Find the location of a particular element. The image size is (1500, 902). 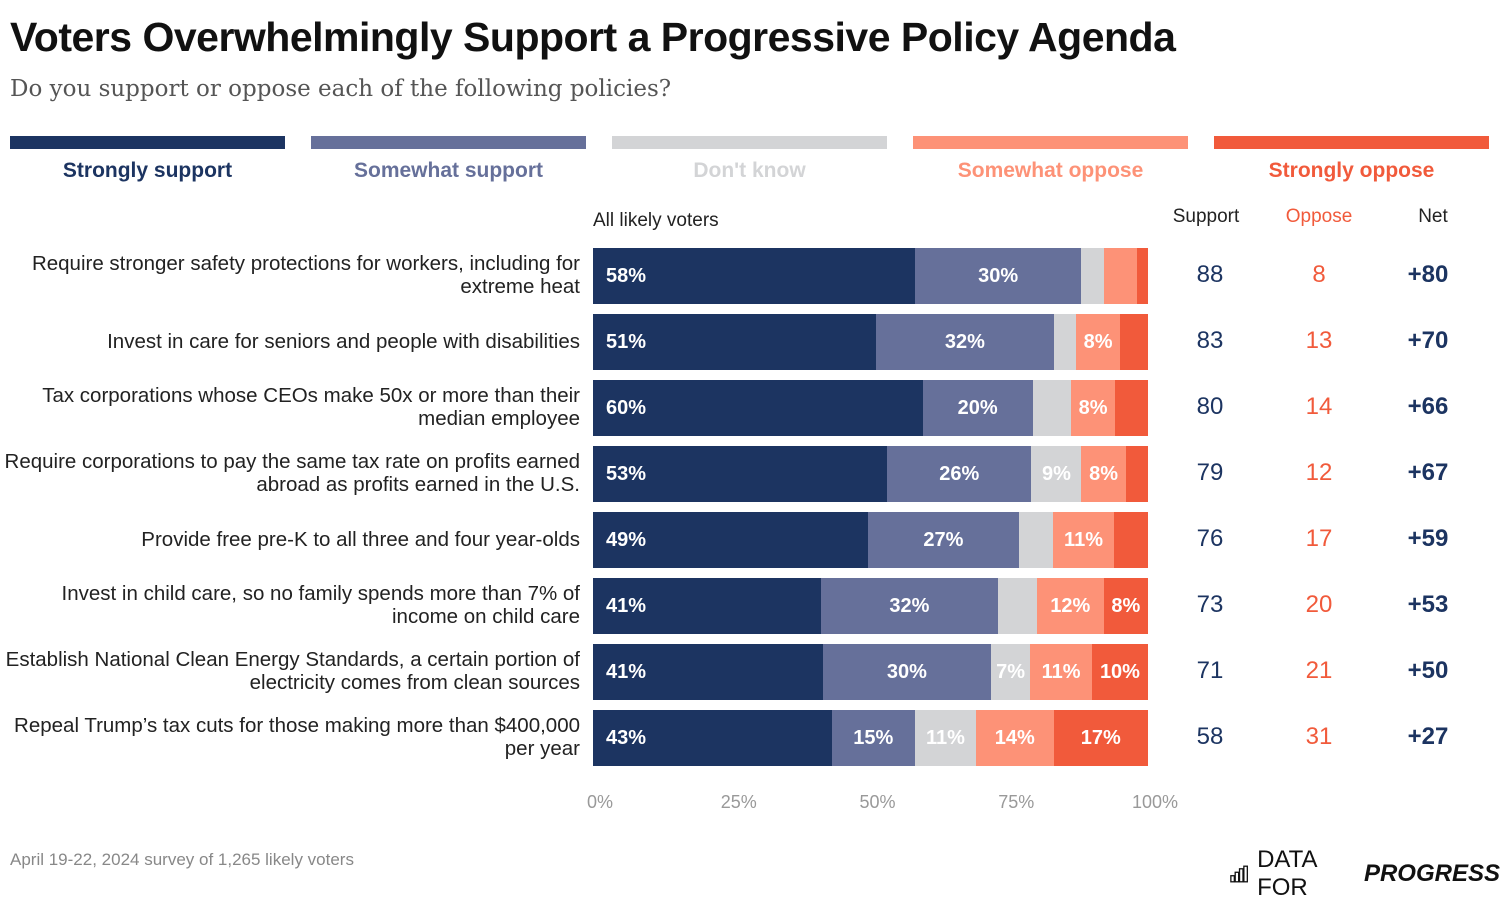

data-label: 43% is located at coordinates (626, 737).